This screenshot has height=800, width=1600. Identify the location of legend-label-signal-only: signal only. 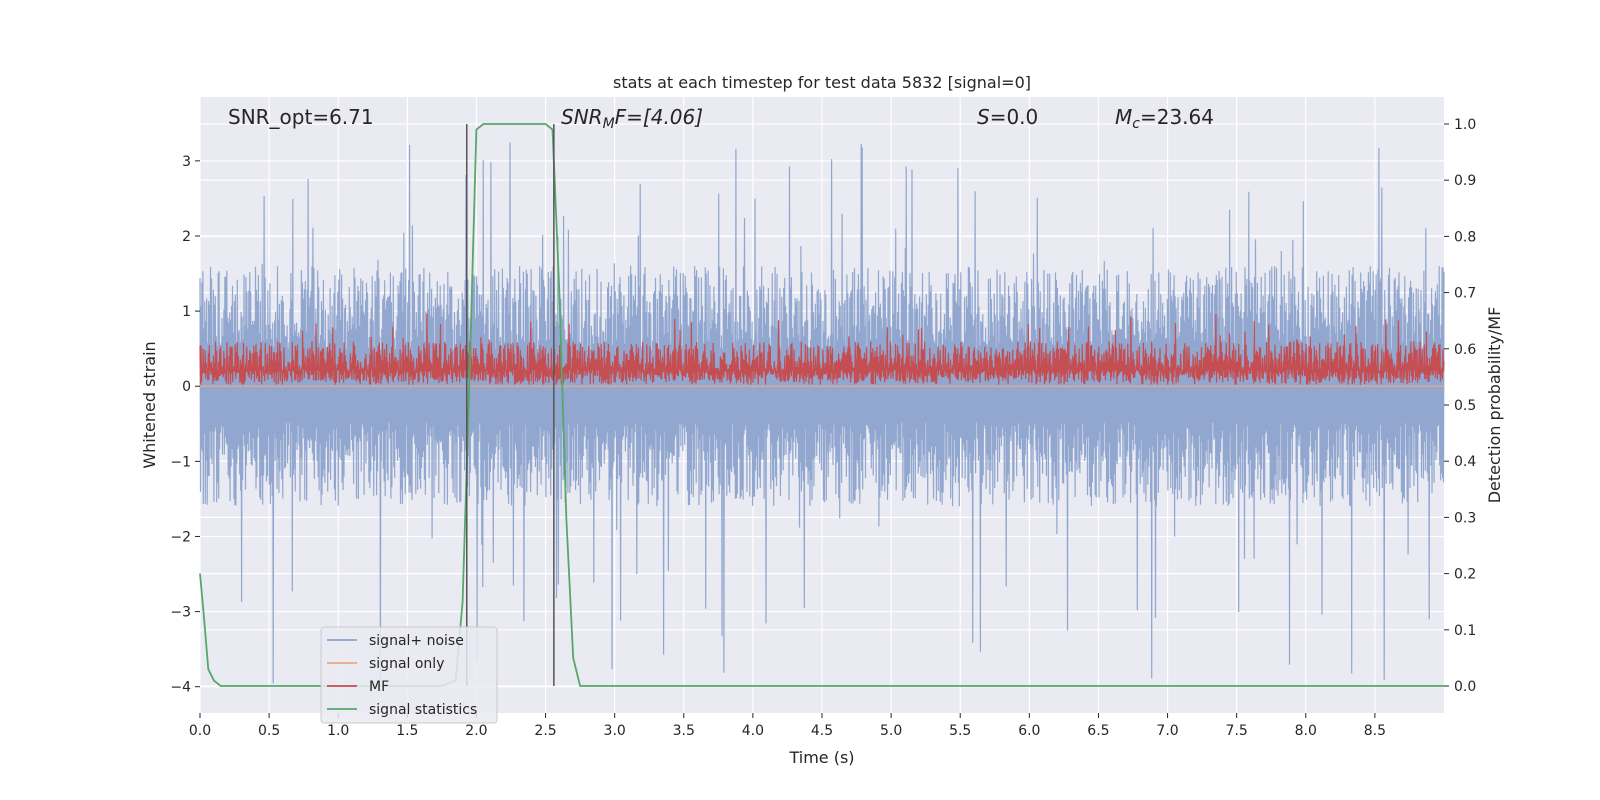
(406, 664).